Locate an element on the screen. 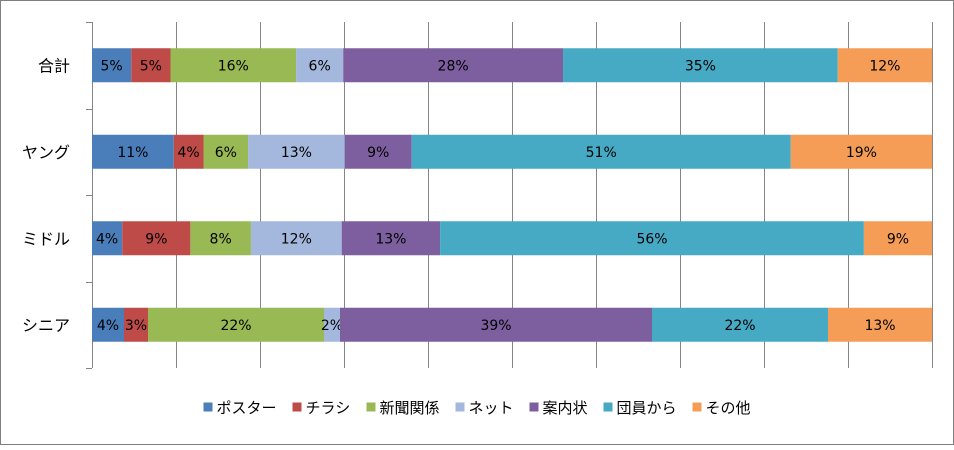 Image resolution: width=954 pixels, height=450 pixels. category-label: シニア is located at coordinates (46, 325).